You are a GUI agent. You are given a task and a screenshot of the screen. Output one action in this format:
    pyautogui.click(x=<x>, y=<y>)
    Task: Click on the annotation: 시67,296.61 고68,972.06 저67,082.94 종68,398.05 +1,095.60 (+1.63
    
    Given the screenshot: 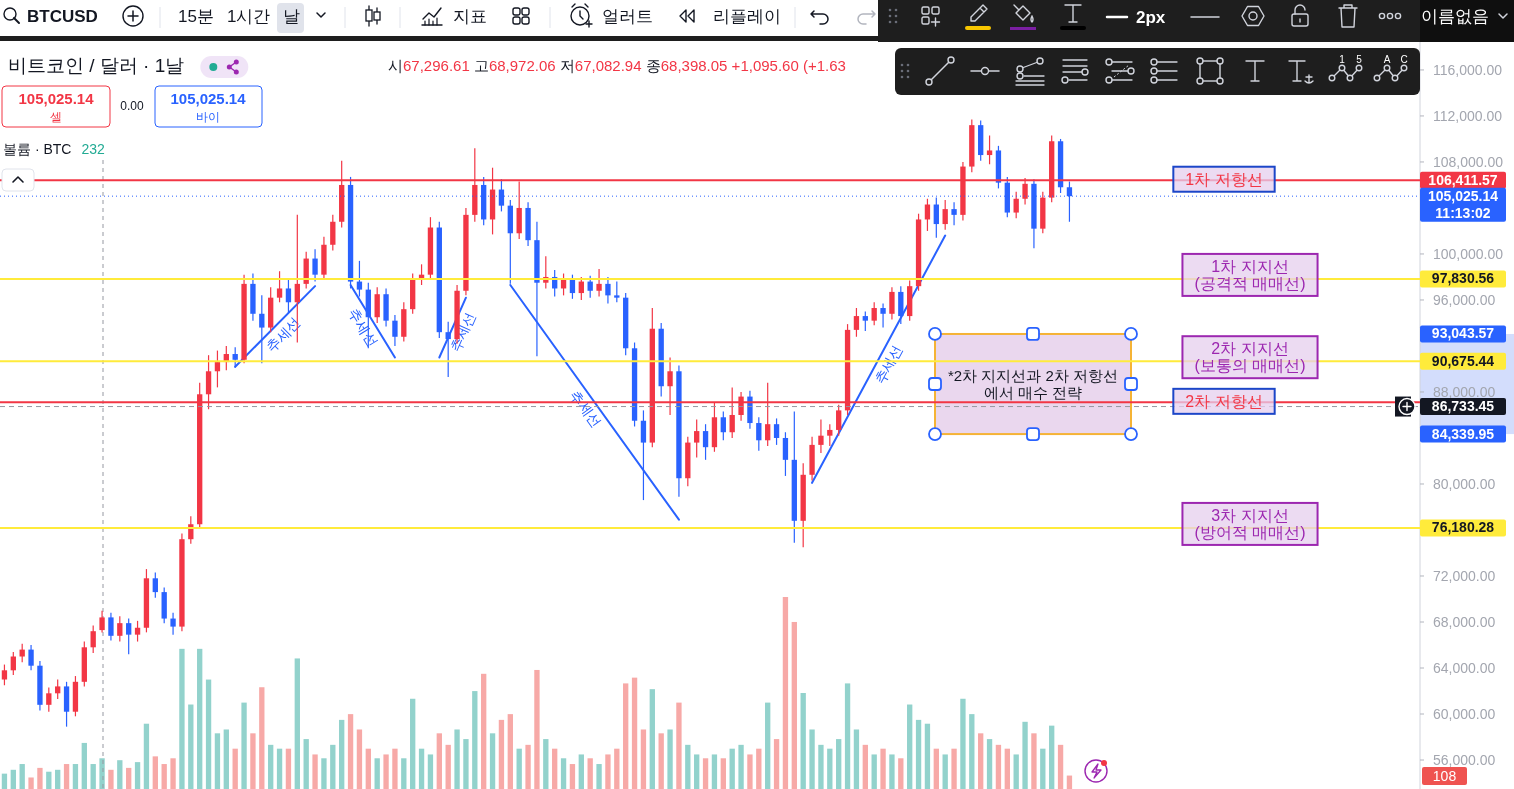 What is the action you would take?
    pyautogui.click(x=617, y=65)
    